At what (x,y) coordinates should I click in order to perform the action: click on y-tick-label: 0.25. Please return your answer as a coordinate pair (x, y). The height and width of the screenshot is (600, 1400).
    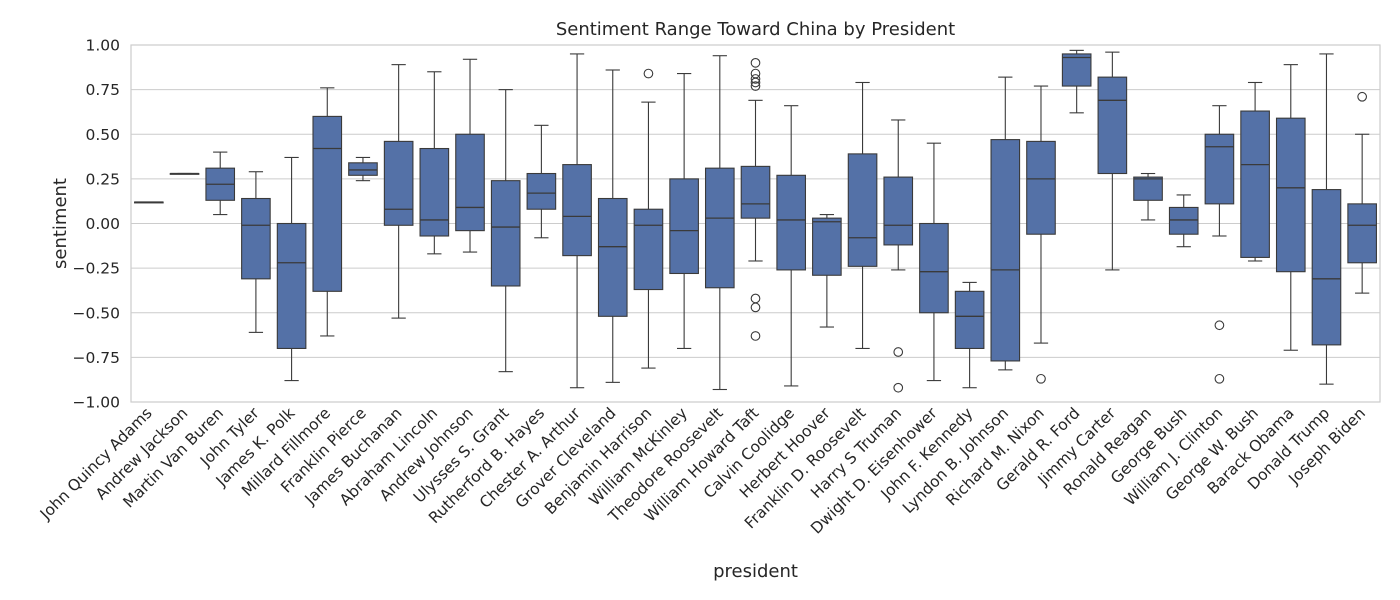
    Looking at the image, I should click on (102, 179).